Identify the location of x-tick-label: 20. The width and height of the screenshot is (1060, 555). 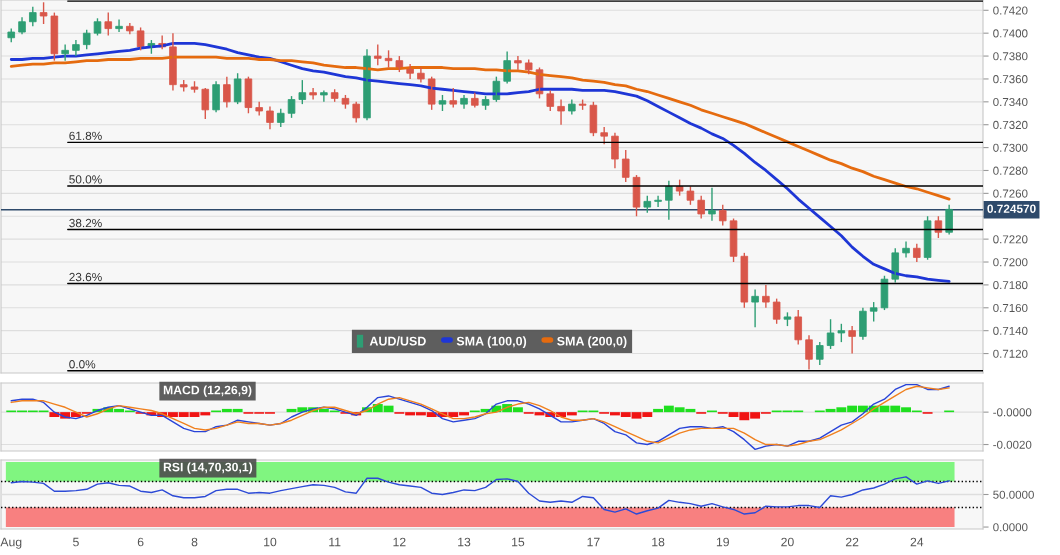
(787, 542).